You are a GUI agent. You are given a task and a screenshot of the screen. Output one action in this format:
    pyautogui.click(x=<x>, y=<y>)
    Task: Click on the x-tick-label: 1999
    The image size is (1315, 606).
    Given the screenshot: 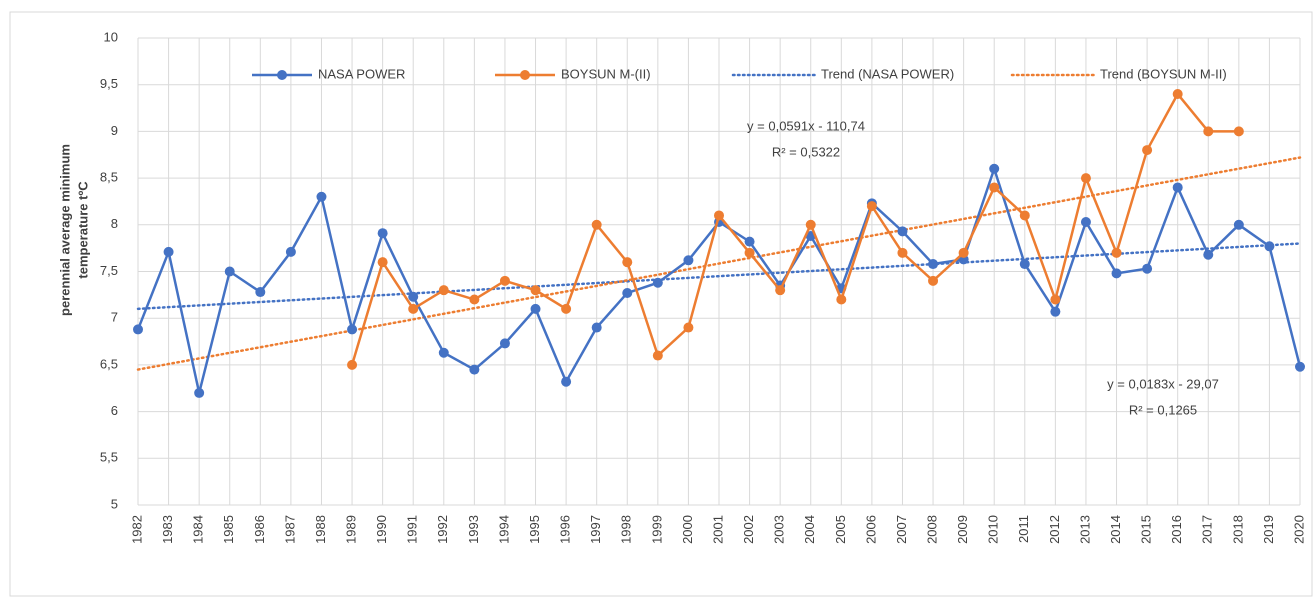 What is the action you would take?
    pyautogui.click(x=656, y=529)
    